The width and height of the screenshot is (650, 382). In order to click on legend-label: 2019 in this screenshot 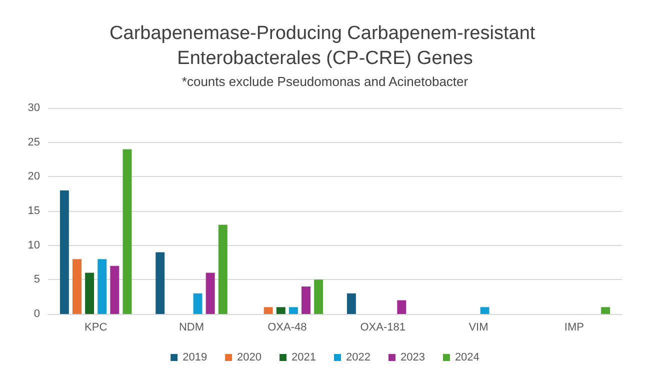, I will do `click(195, 358)`.